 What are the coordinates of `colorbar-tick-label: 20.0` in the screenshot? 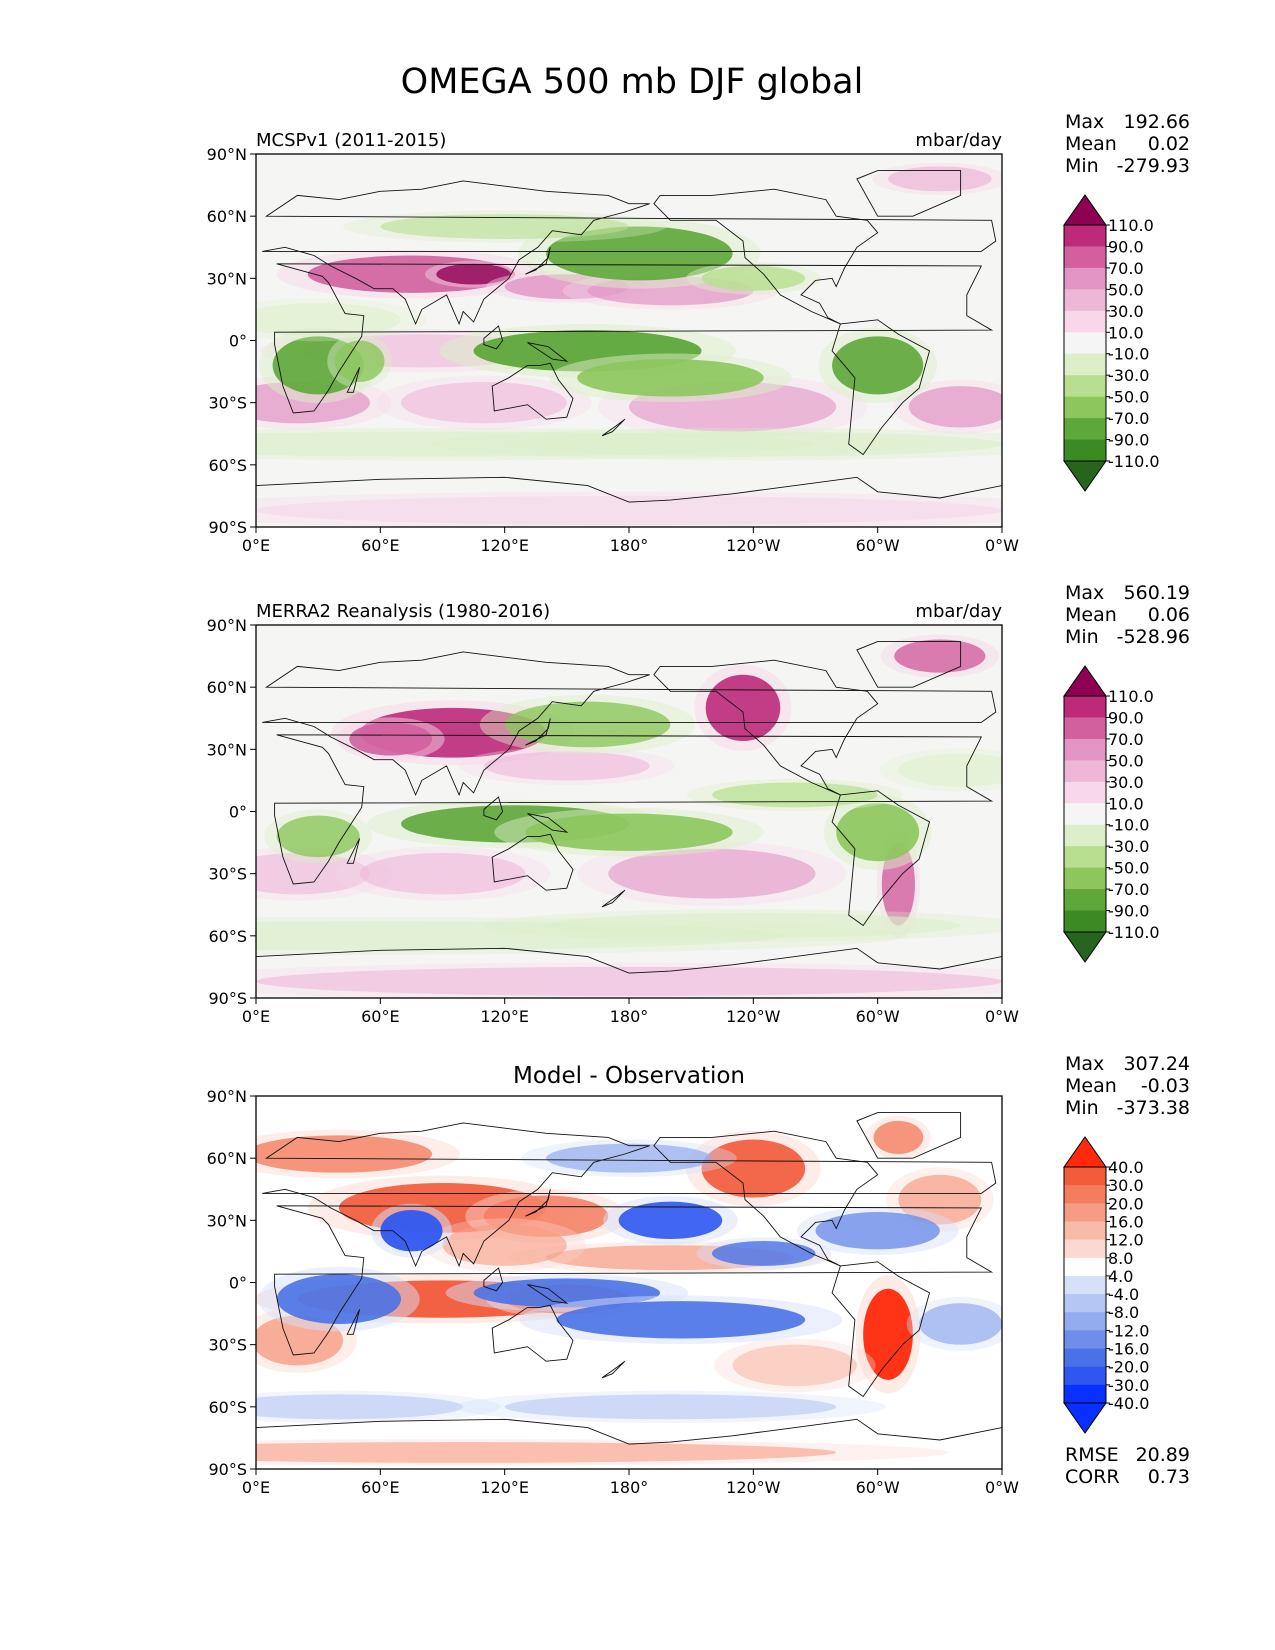 It's located at (1126, 1203).